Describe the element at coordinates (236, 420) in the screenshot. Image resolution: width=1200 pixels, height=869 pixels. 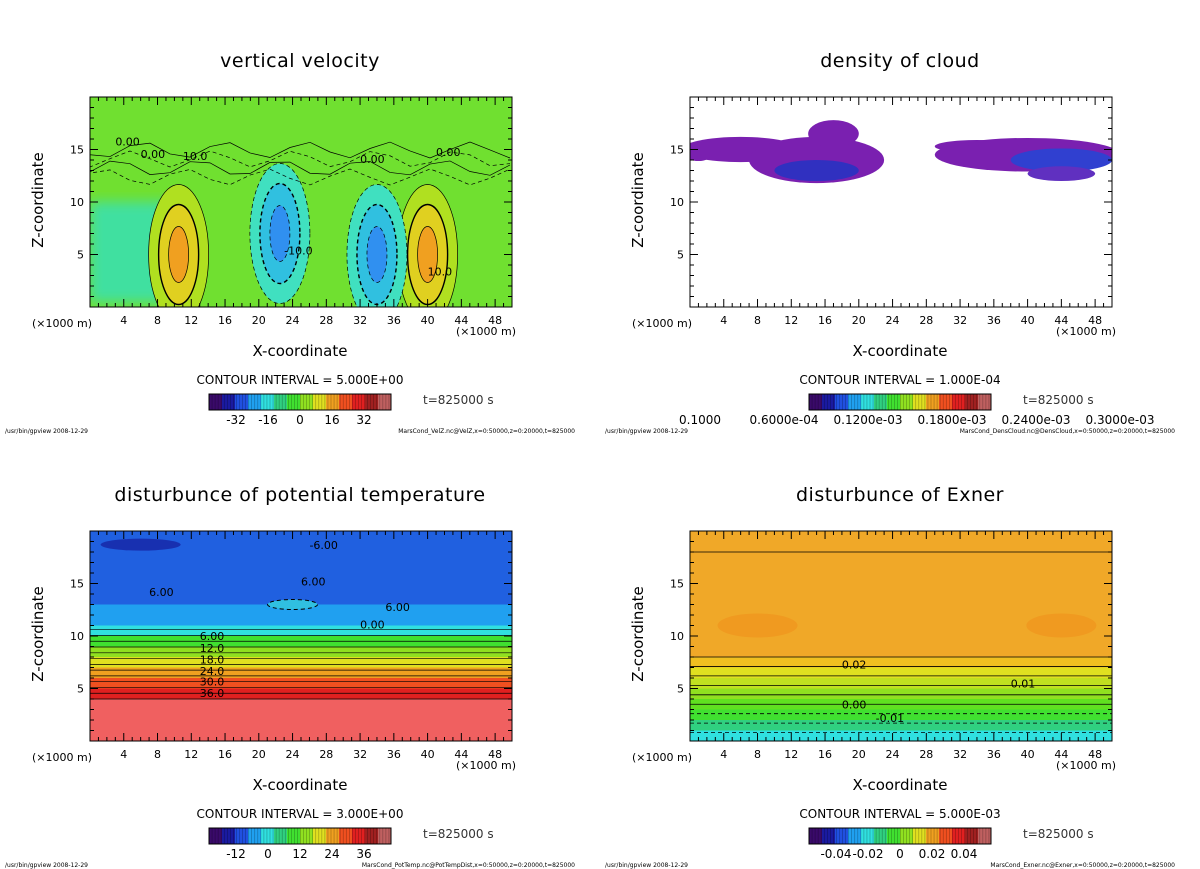
I see `colorbar-tick-label: -32` at that location.